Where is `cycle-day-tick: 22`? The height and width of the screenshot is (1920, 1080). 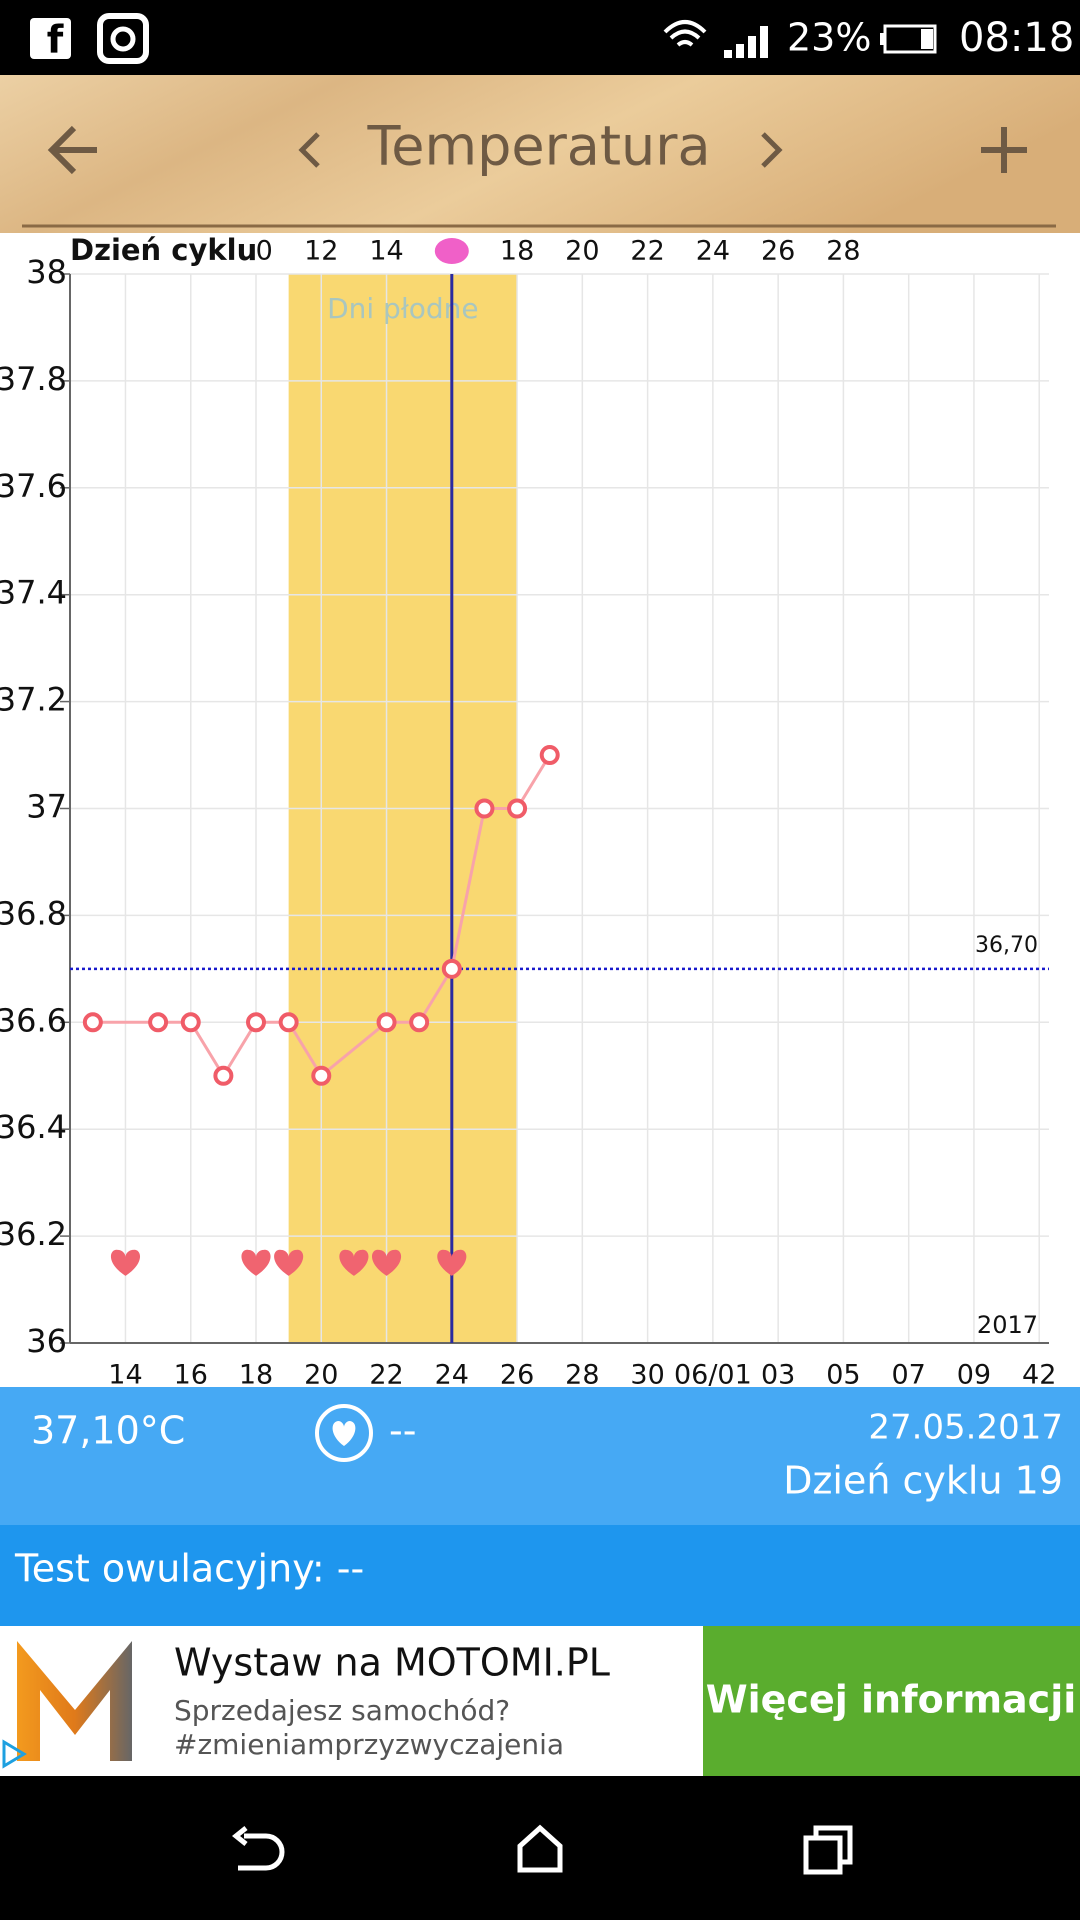 cycle-day-tick: 22 is located at coordinates (647, 251).